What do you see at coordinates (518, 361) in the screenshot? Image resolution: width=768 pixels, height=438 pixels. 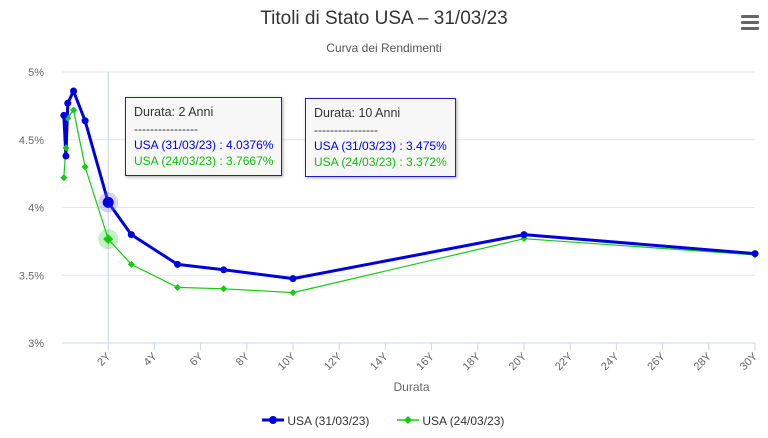 I see `x-tick-label: 20Y` at bounding box center [518, 361].